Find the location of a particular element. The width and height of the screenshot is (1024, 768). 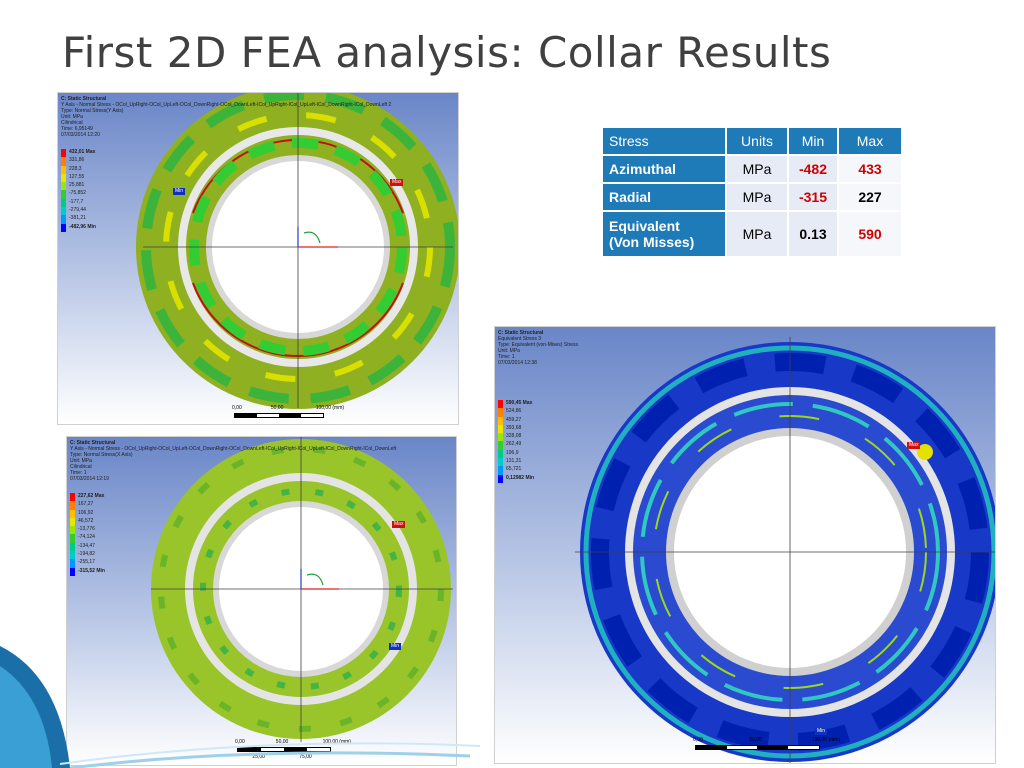

row-name-line2: (Von Misses) is located at coordinates (652, 242).